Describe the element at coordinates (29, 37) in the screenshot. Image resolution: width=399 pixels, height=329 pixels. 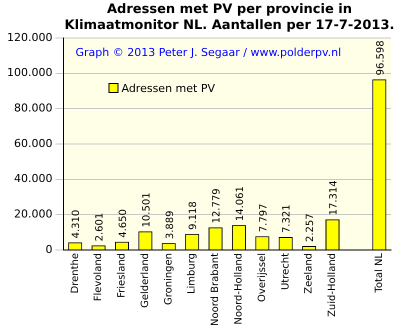
I see `y-tick-label: 120.000` at that location.